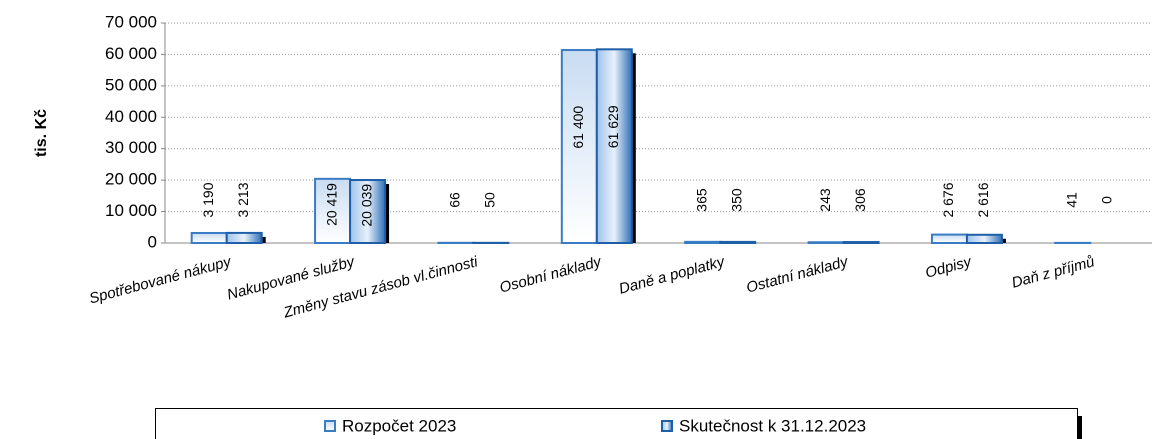  I want to click on value-label: 365, so click(701, 200).